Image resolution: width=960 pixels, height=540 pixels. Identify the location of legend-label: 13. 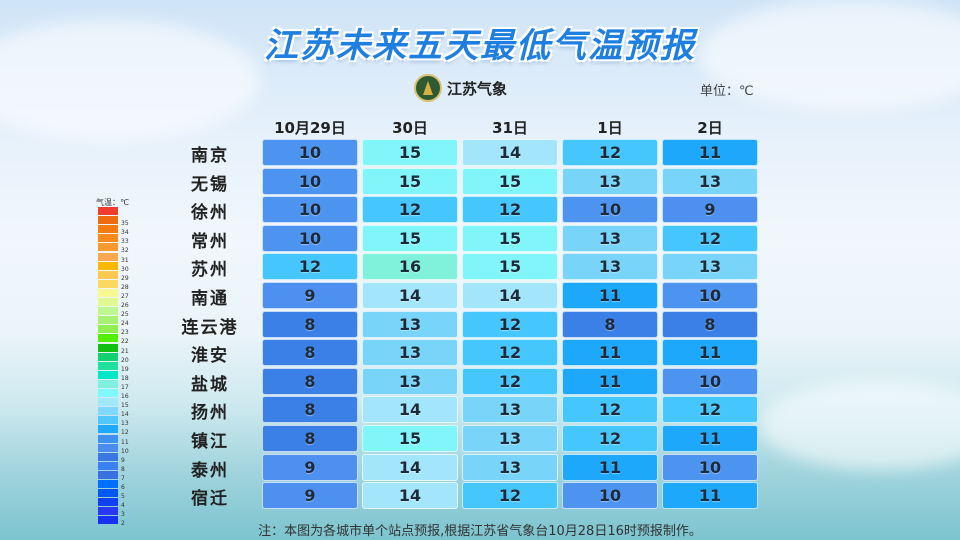
(125, 424).